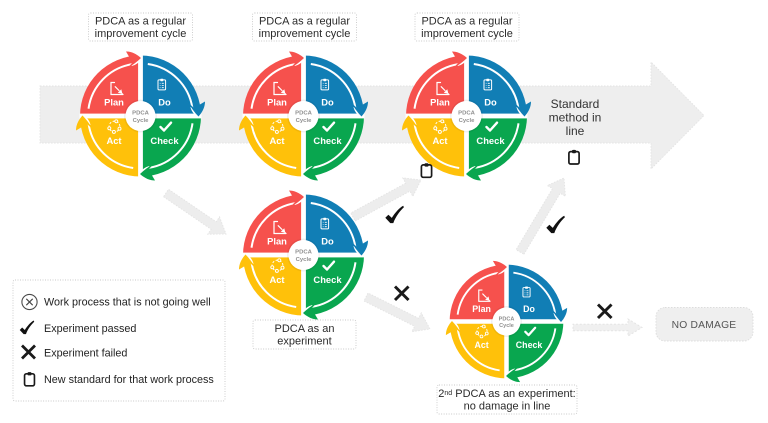 This screenshot has width=768, height=423. Describe the element at coordinates (304, 342) in the screenshot. I see `svg-text: experiment` at that location.